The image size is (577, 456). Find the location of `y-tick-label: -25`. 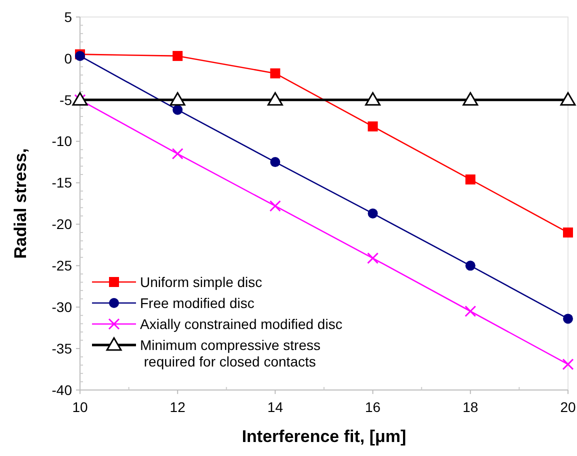

y-tick-label: -25 is located at coordinates (62, 266).